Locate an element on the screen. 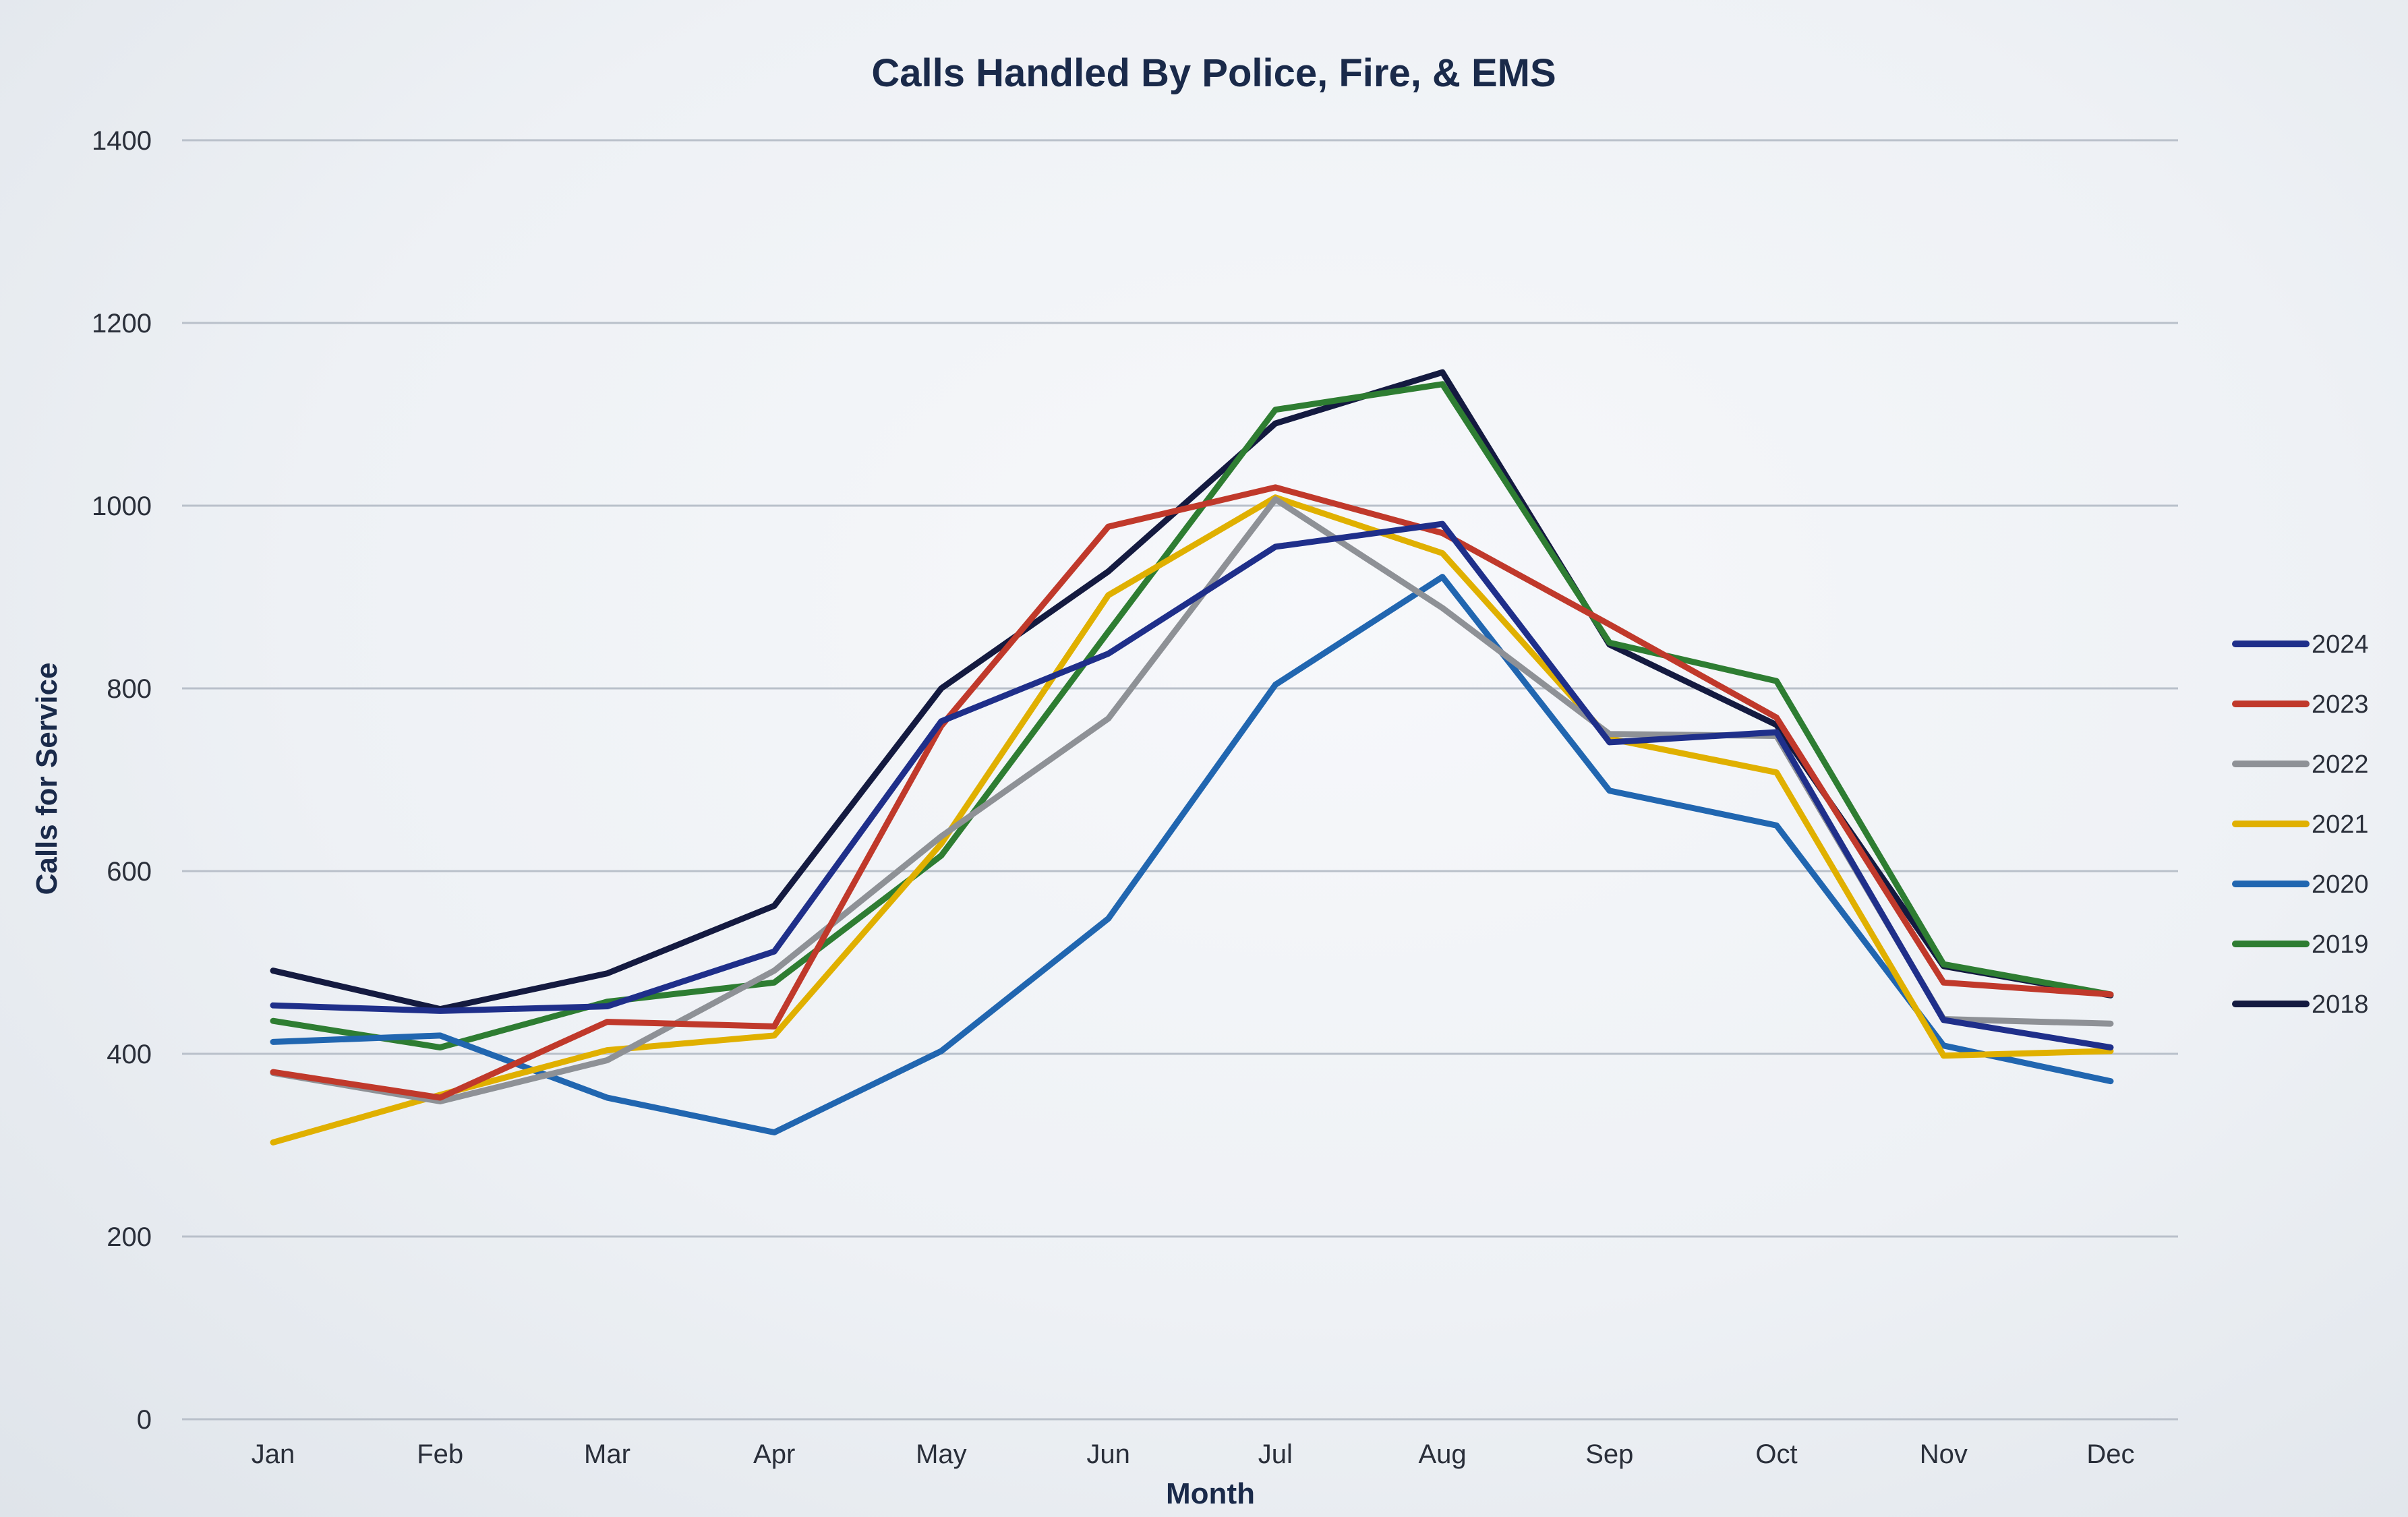 This screenshot has width=2408, height=1517. x-tick-label: Aug is located at coordinates (1443, 1454).